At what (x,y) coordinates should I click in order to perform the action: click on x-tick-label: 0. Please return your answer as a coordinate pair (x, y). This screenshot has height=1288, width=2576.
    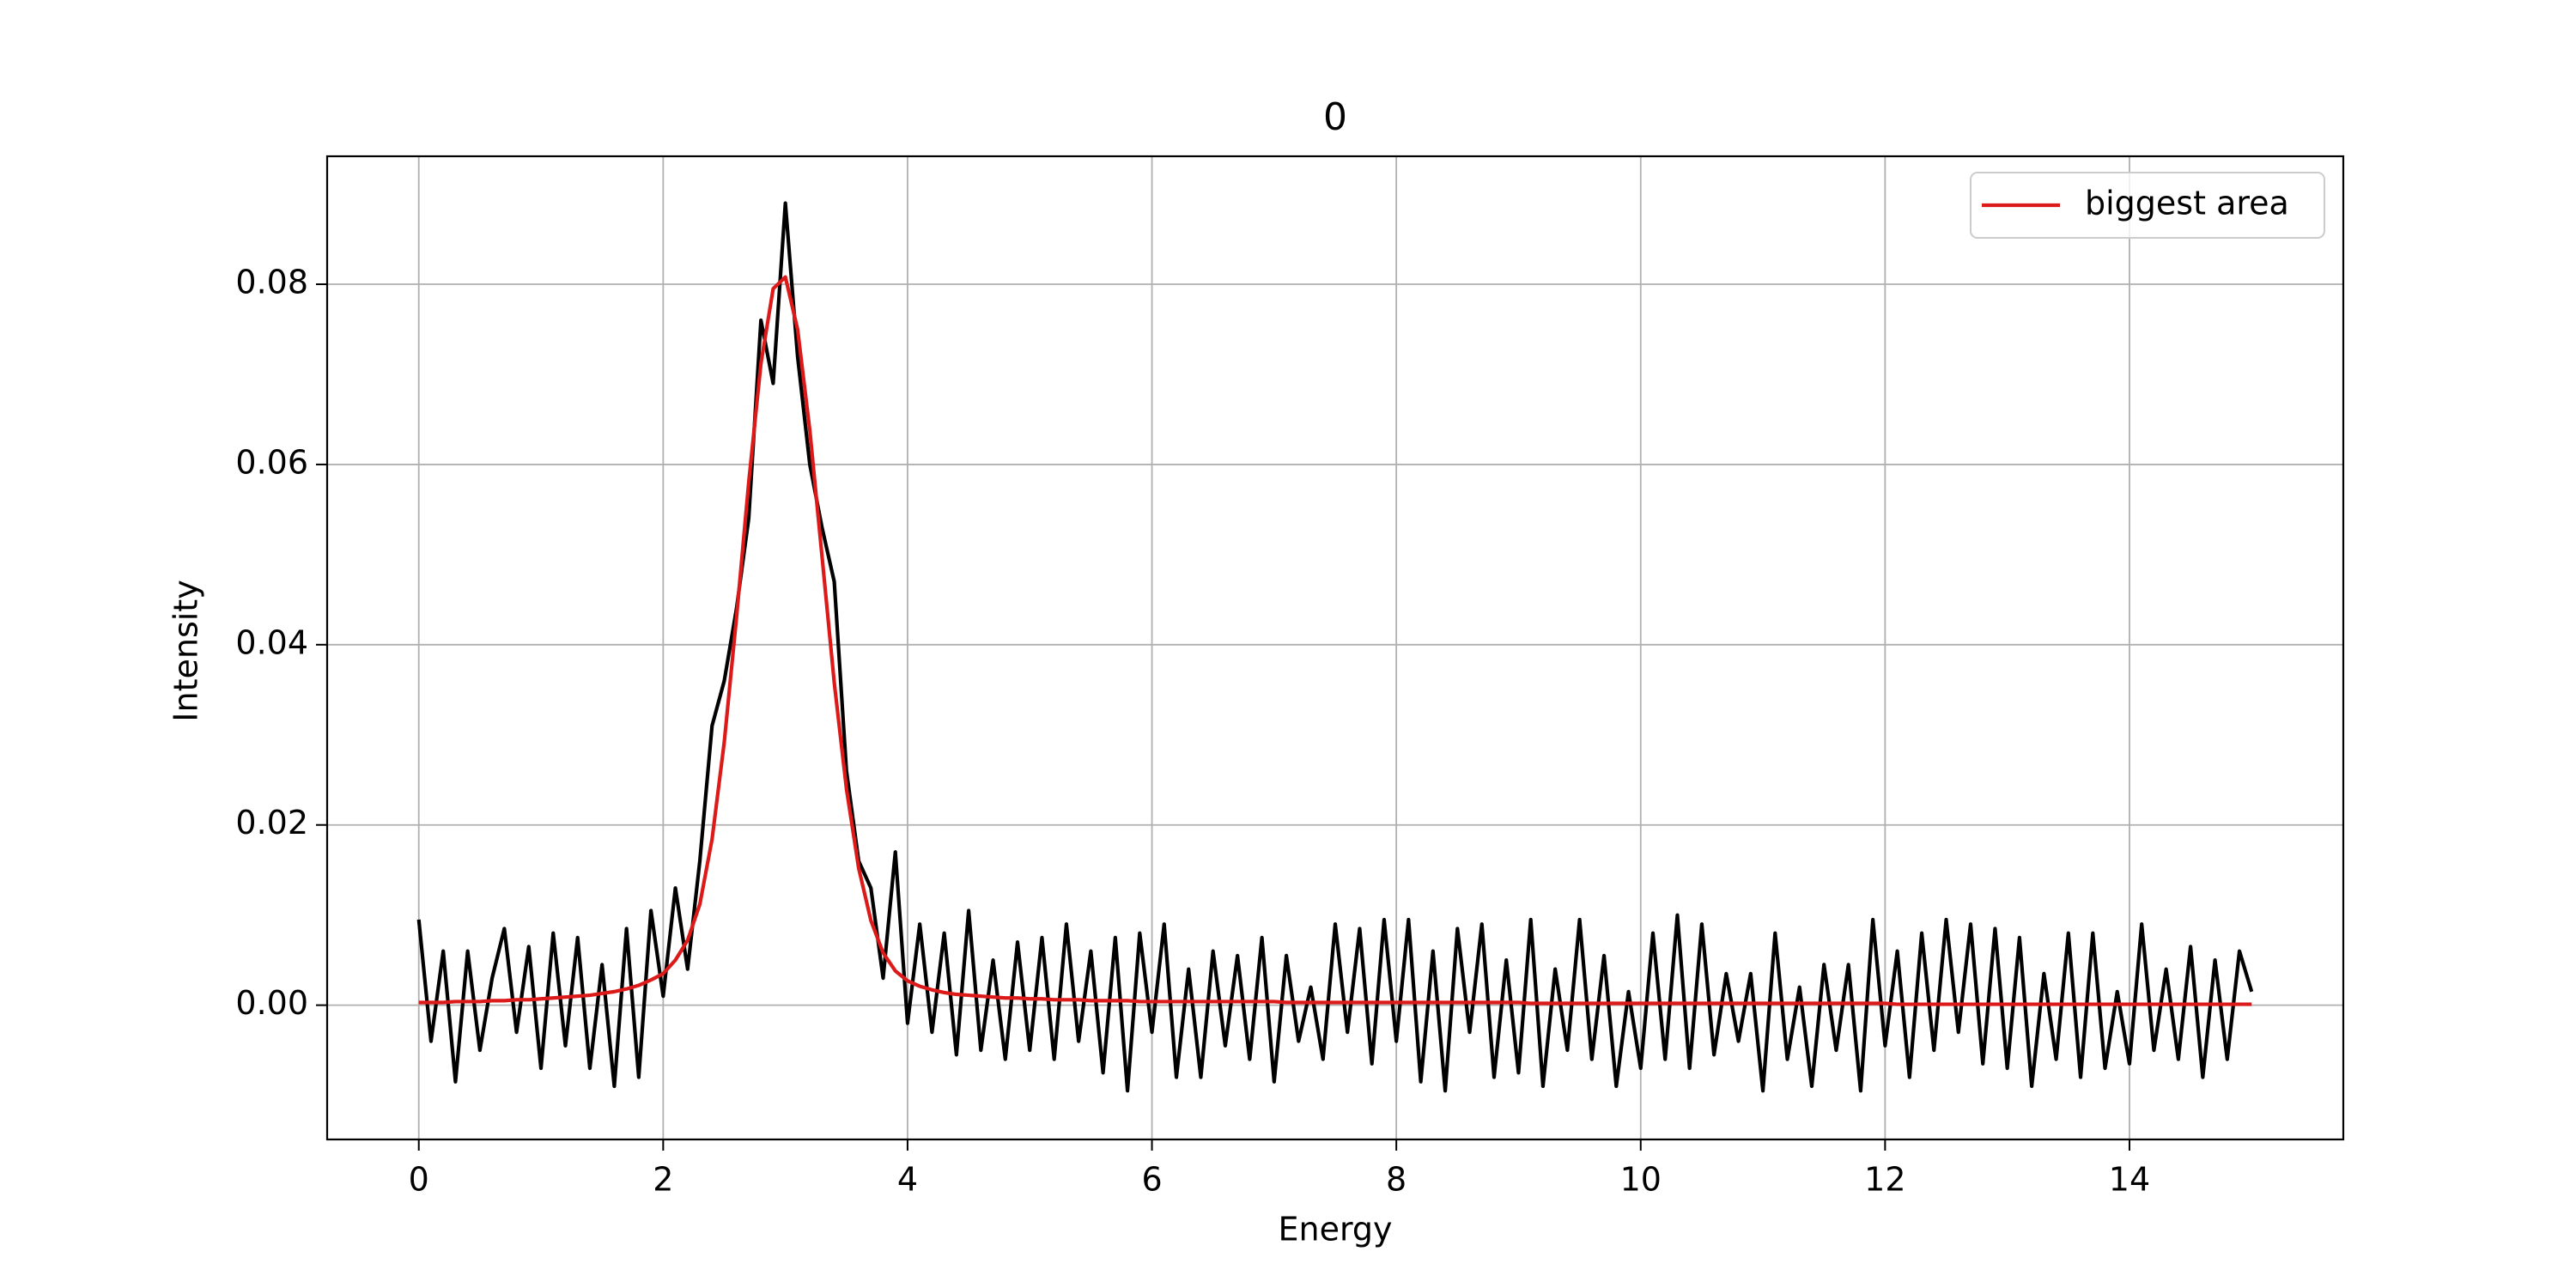
    Looking at the image, I should click on (419, 1180).